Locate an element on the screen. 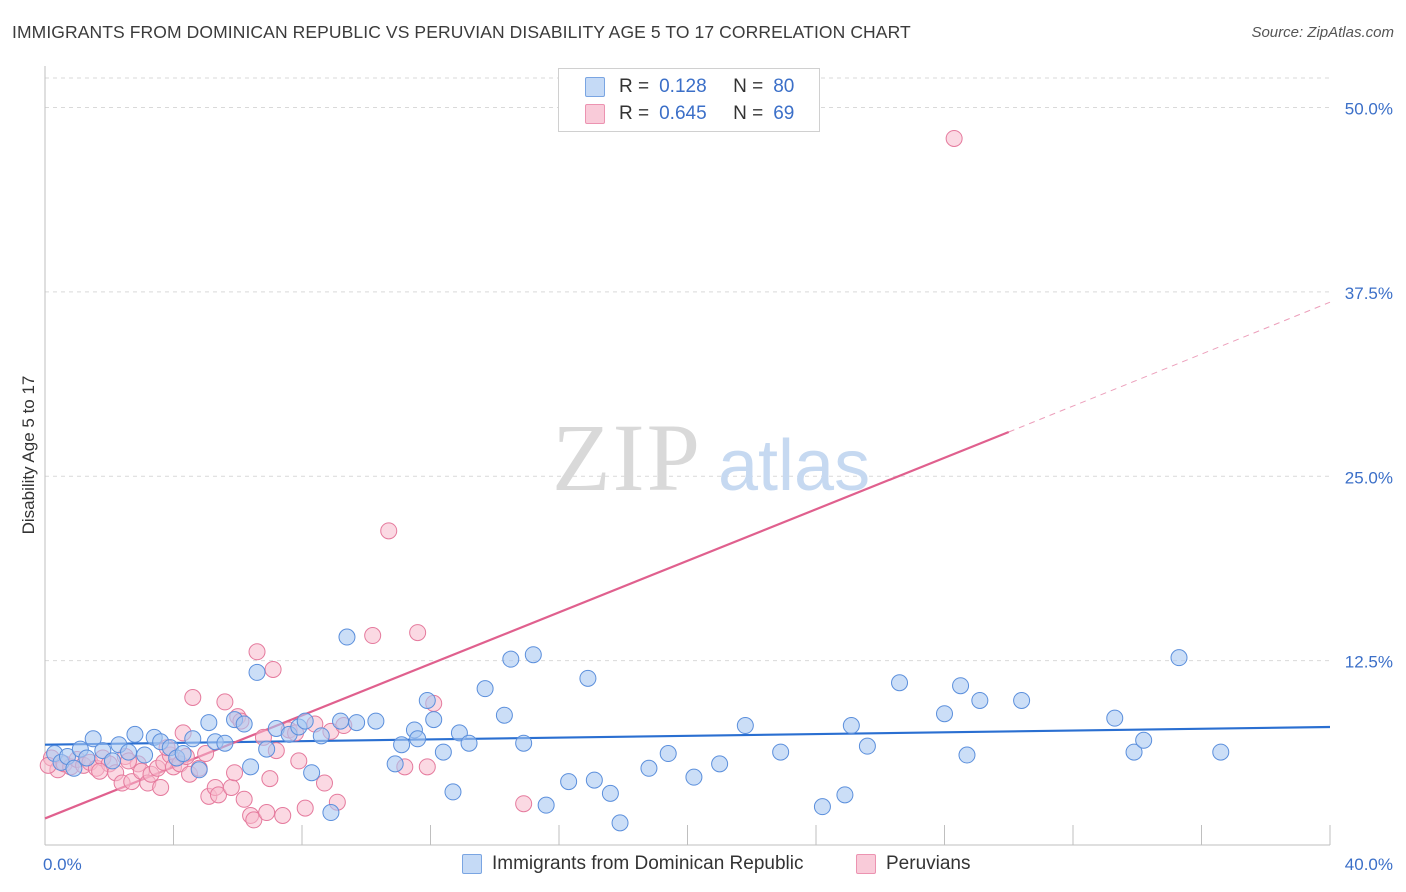  legend-swatch-pink is located at coordinates (595, 114).